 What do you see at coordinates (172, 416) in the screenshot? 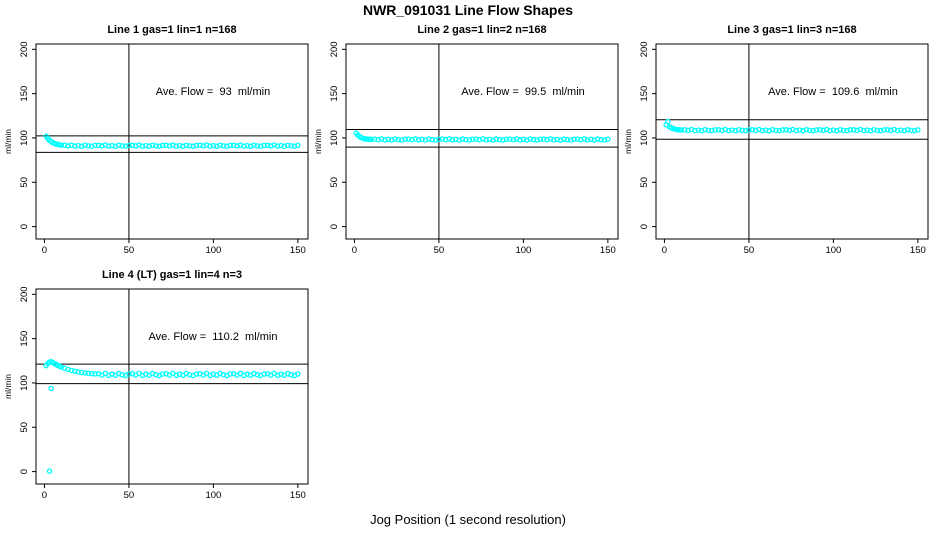
I see `data-points` at bounding box center [172, 416].